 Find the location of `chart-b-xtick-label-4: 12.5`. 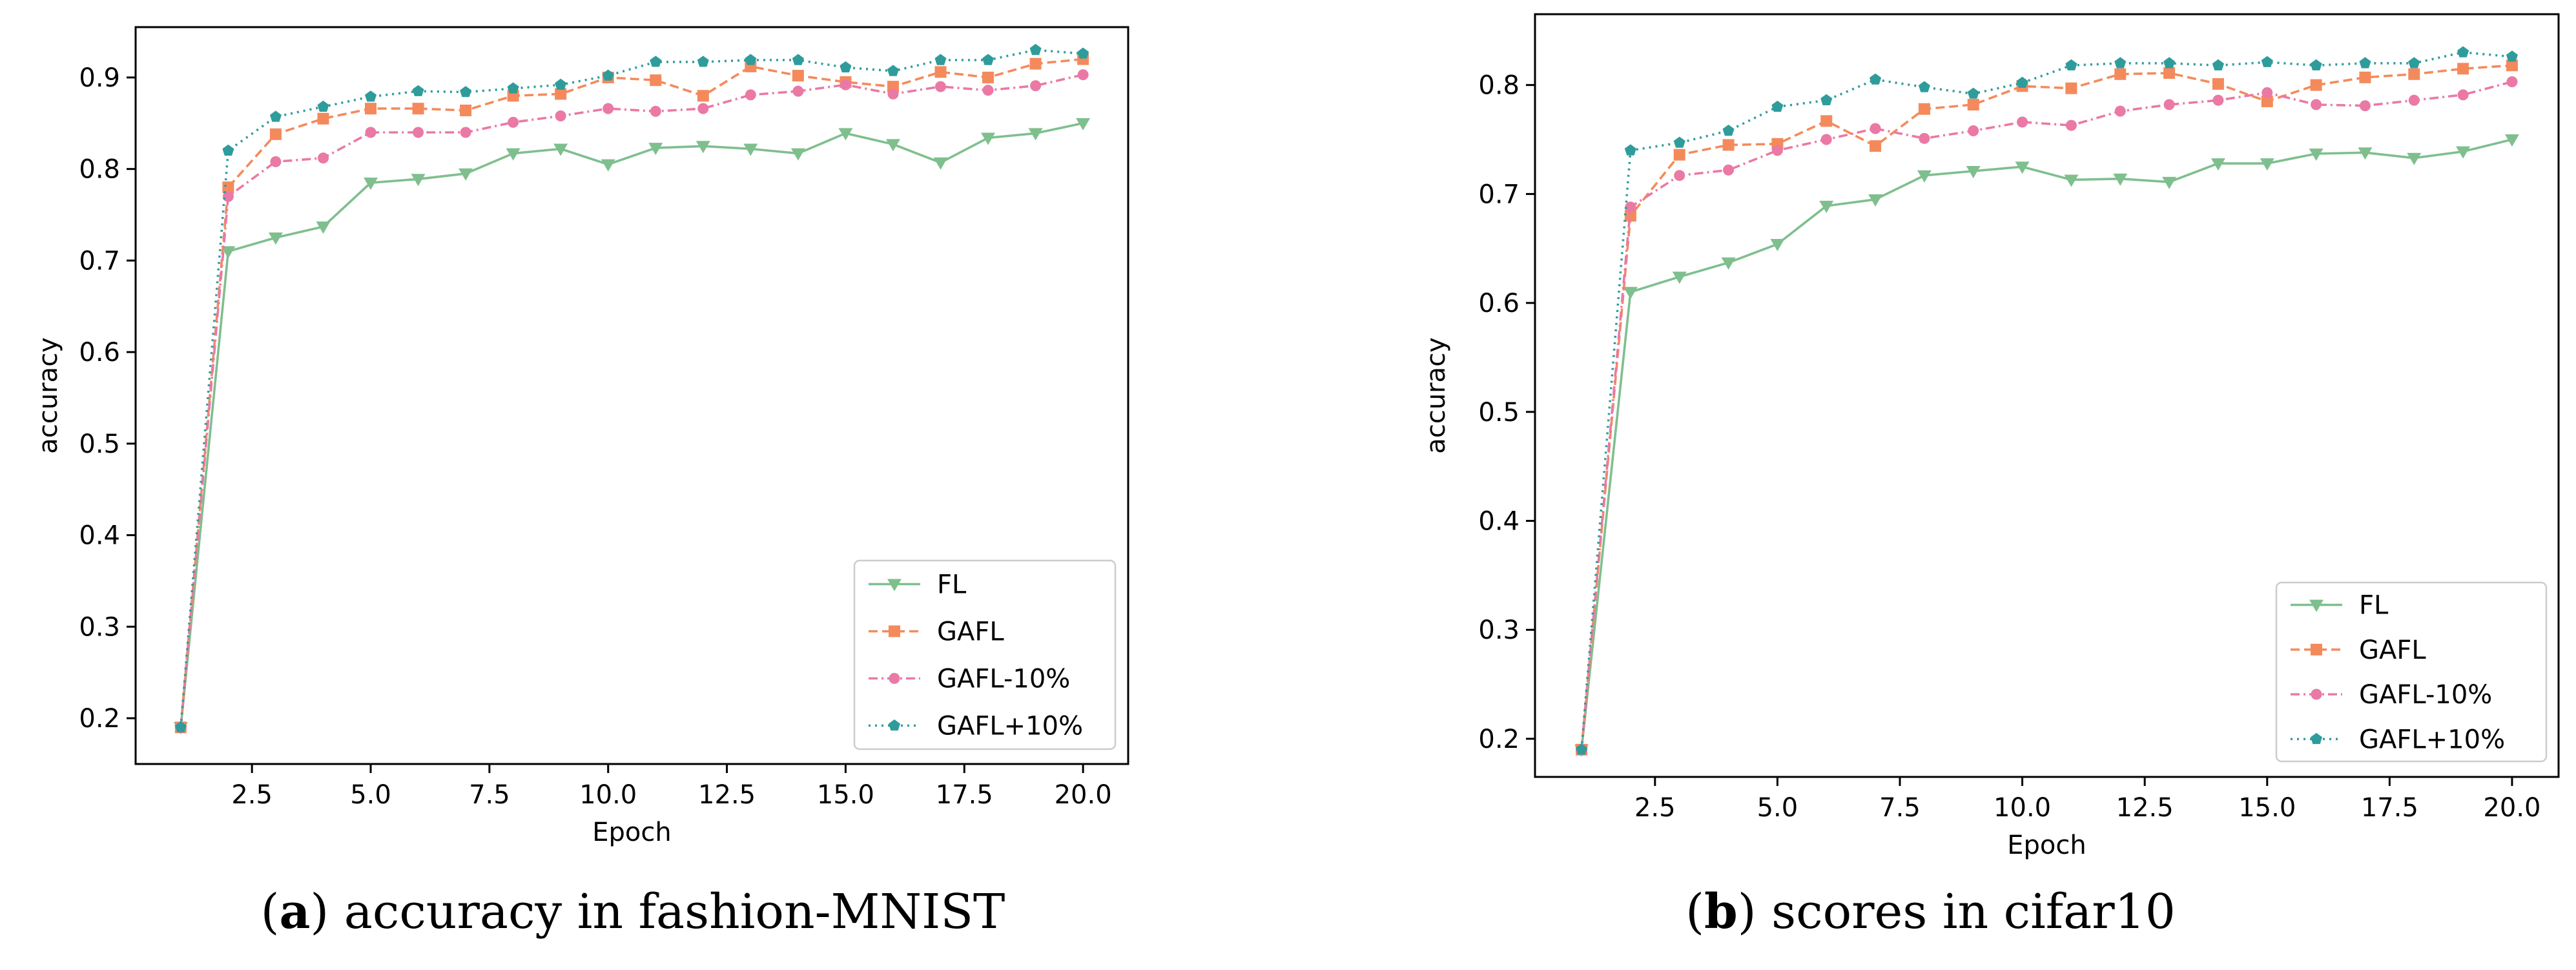

chart-b-xtick-label-4: 12.5 is located at coordinates (2145, 808).